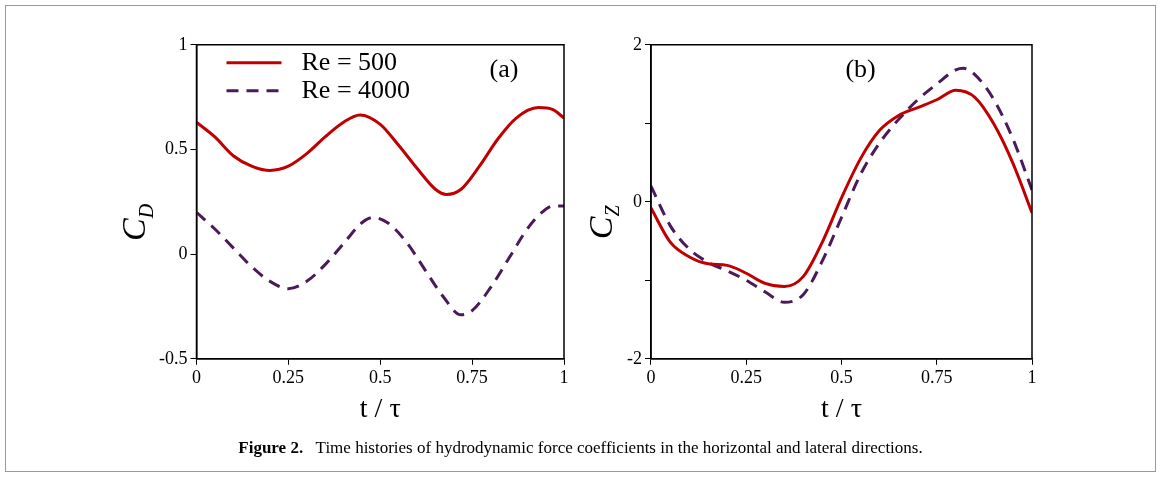  Describe the element at coordinates (860, 68) in the screenshot. I see `annotation: (b)` at that location.